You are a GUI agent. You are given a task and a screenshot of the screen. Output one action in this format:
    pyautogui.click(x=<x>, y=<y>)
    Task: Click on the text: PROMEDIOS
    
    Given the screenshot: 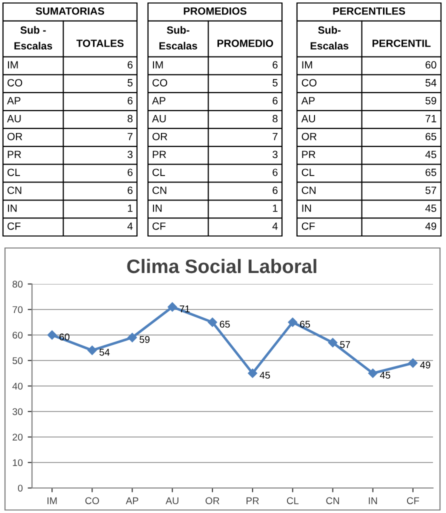 What is the action you would take?
    pyautogui.click(x=215, y=11)
    